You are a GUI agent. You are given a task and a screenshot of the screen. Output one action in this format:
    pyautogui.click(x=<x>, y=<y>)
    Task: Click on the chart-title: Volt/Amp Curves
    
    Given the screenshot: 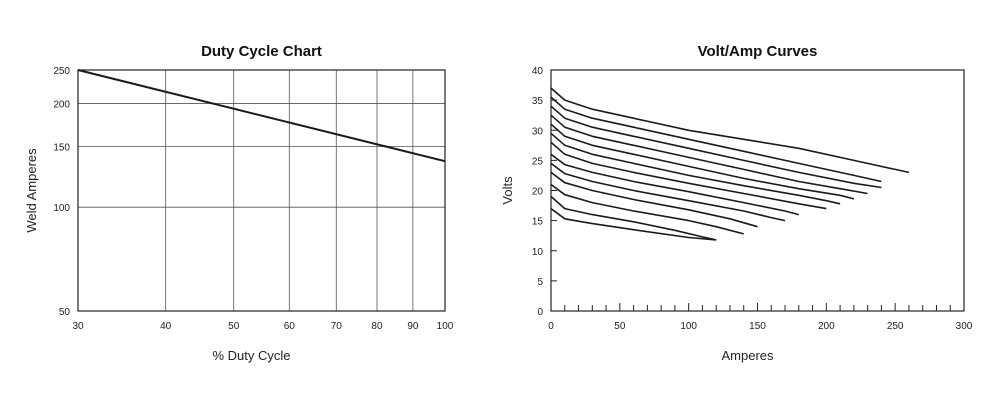 What is the action you would take?
    pyautogui.click(x=758, y=51)
    